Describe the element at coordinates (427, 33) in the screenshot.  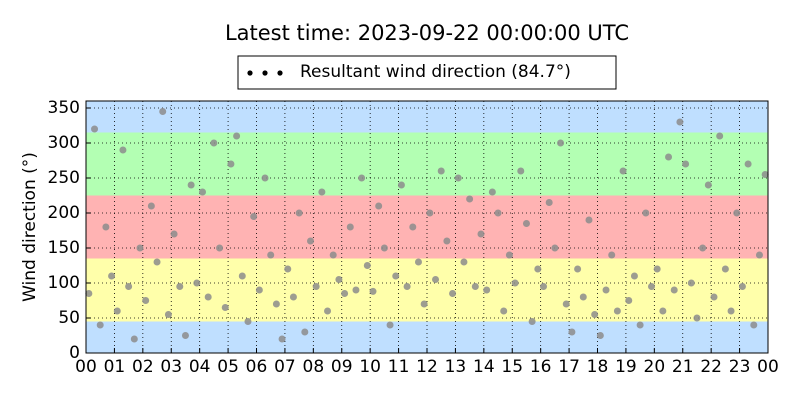
I see `chart-title: Latest time: 2023-09-22 00:00:00 UTC` at that location.